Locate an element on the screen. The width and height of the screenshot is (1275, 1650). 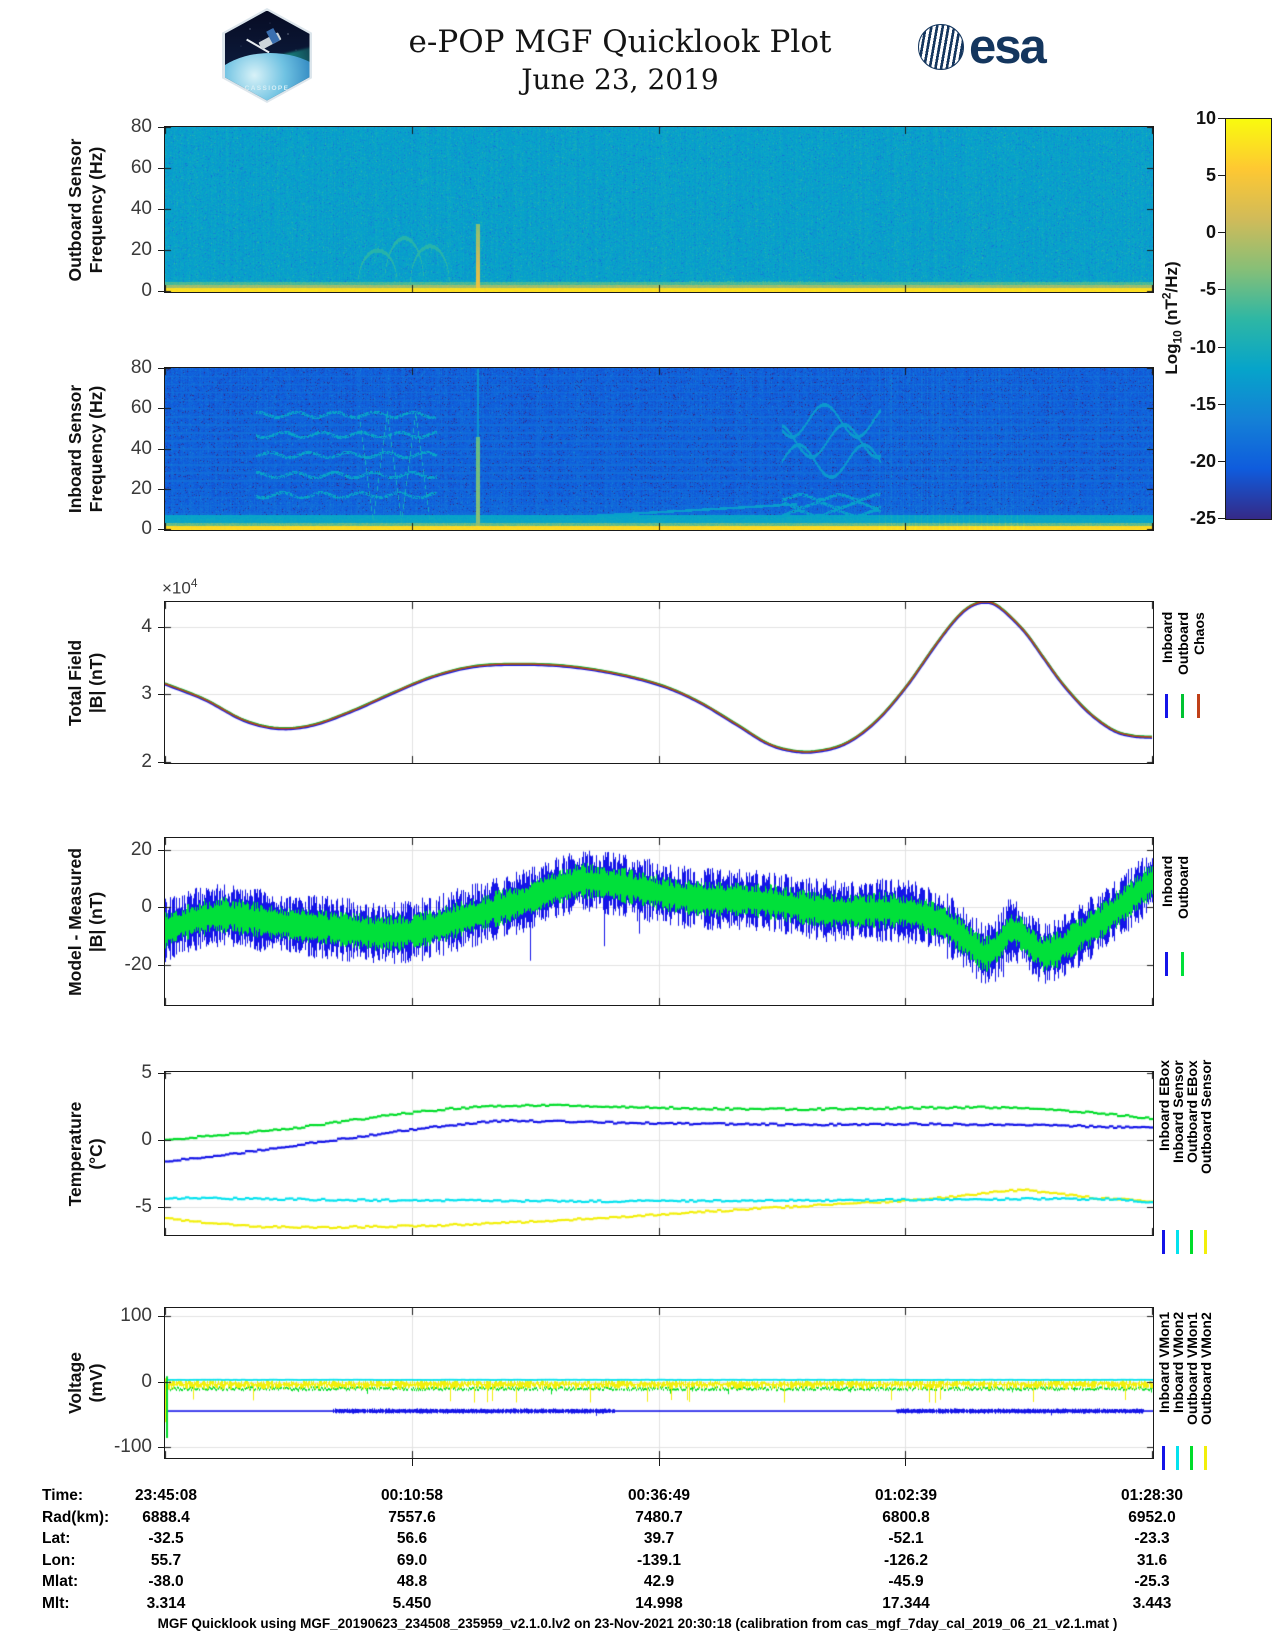
inboard-spectrogram-ytick-label: 0 is located at coordinates (146, 528).